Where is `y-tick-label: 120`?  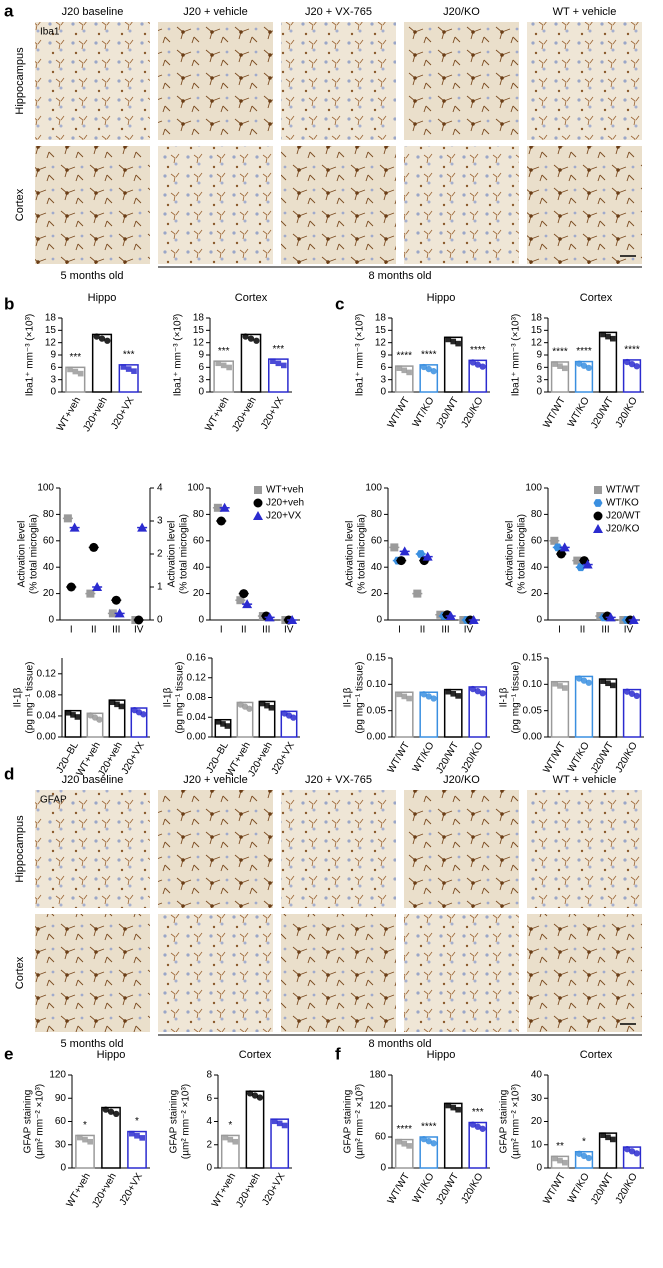
y-tick-label: 120 is located at coordinates (57, 1075).